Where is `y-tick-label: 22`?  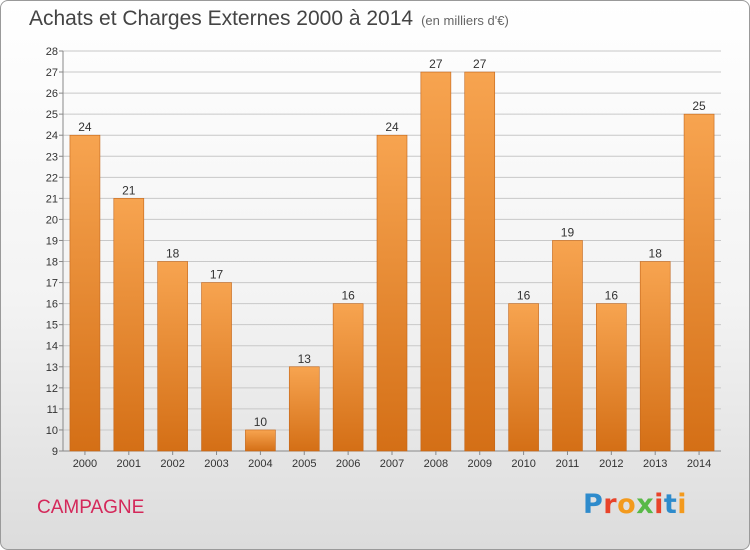 y-tick-label: 22 is located at coordinates (52, 178).